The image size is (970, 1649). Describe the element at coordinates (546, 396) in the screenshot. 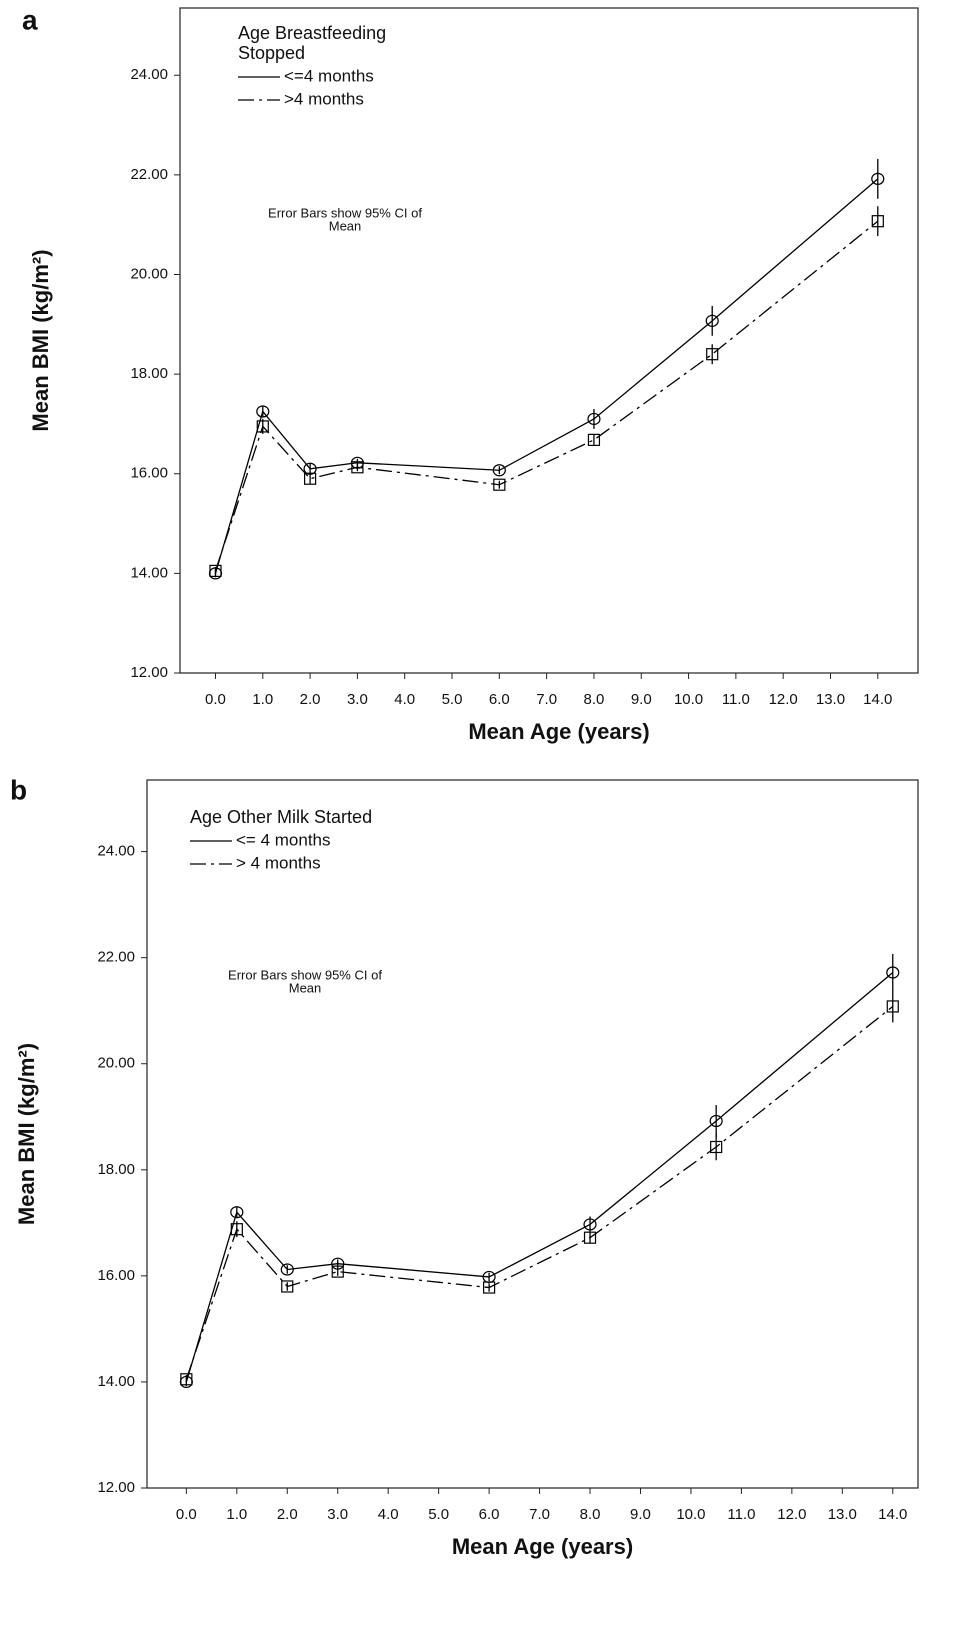

I see `series-line` at that location.